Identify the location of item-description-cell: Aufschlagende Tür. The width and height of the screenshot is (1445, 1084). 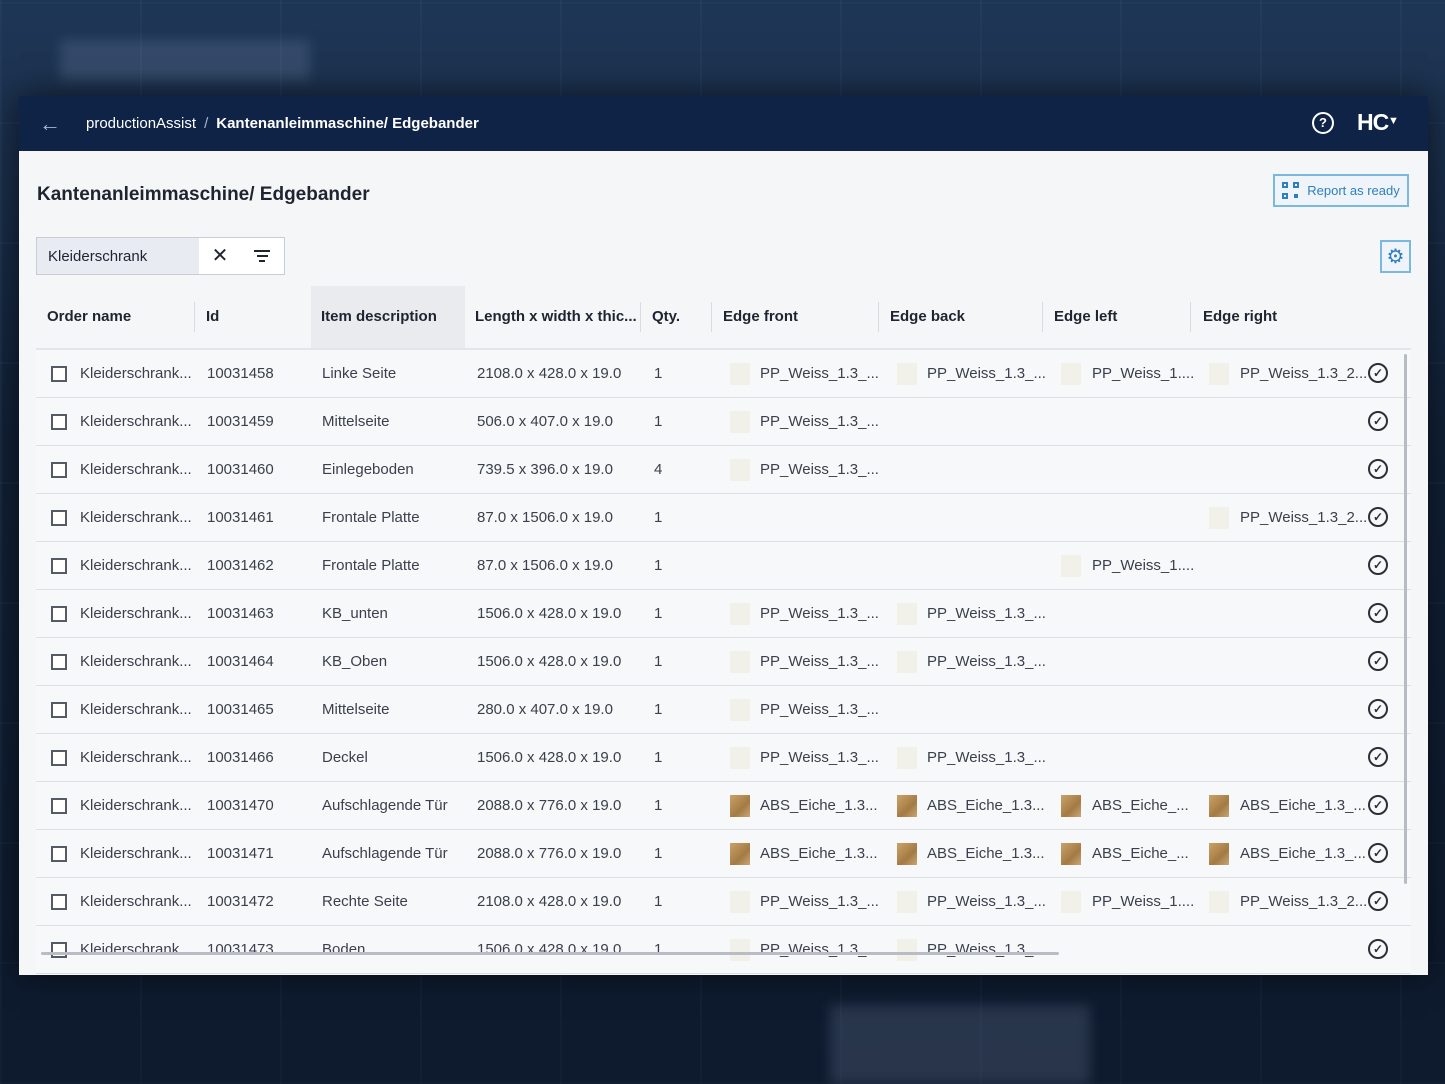
(385, 853).